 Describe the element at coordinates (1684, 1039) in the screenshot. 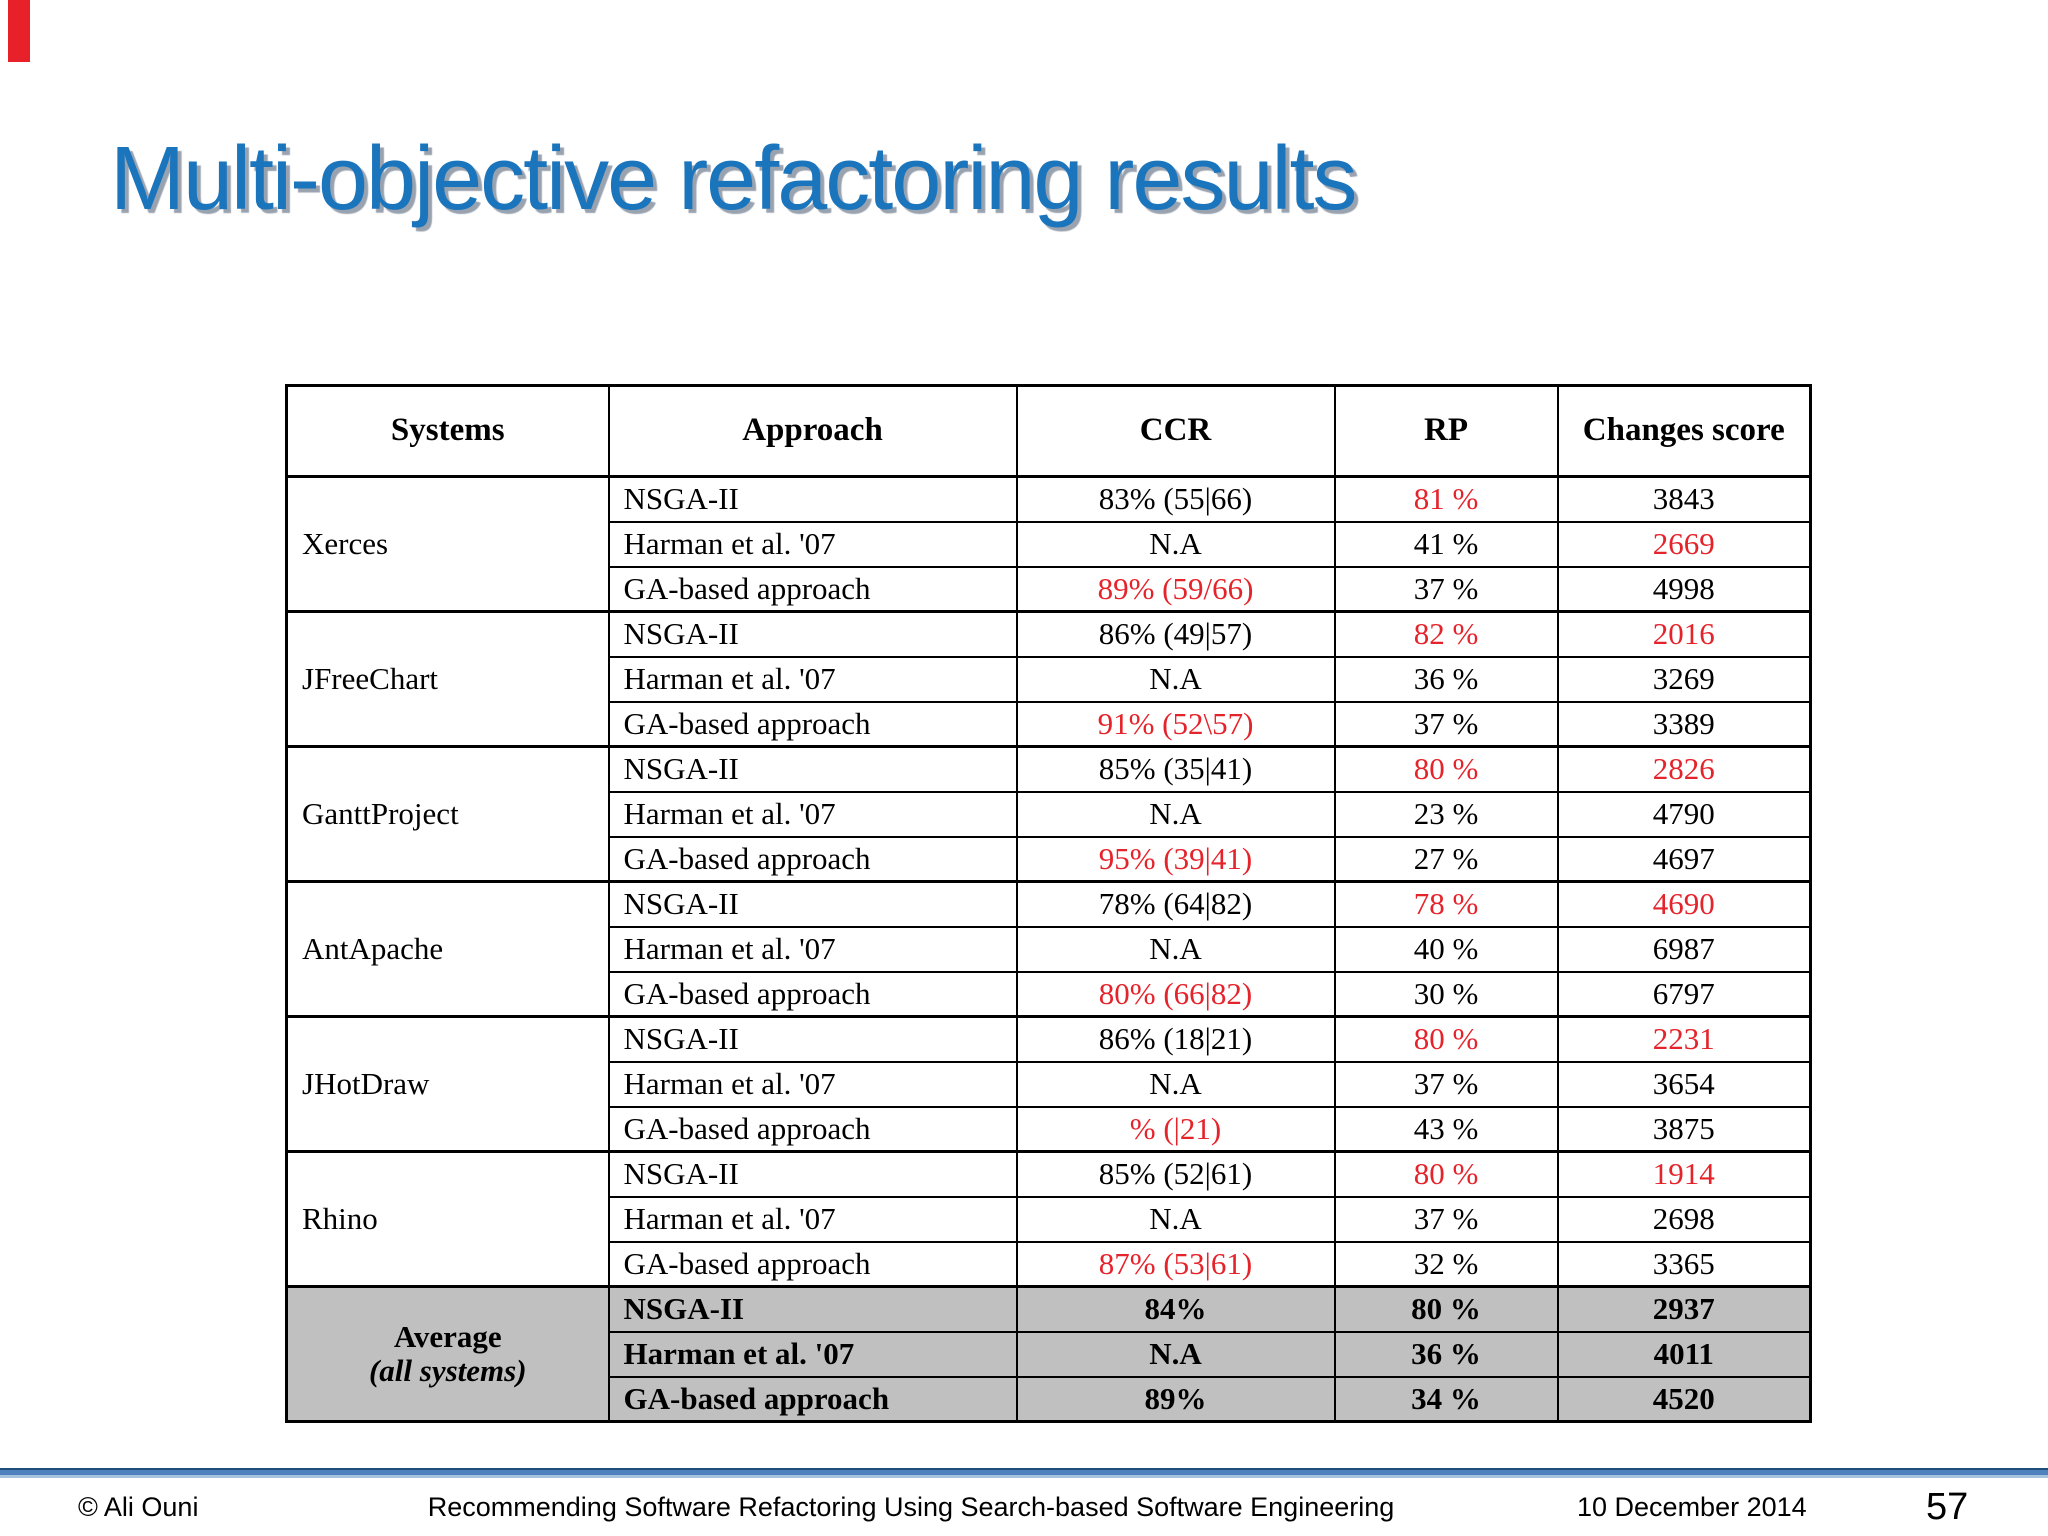

I see `changes-score-cell: 2231` at that location.